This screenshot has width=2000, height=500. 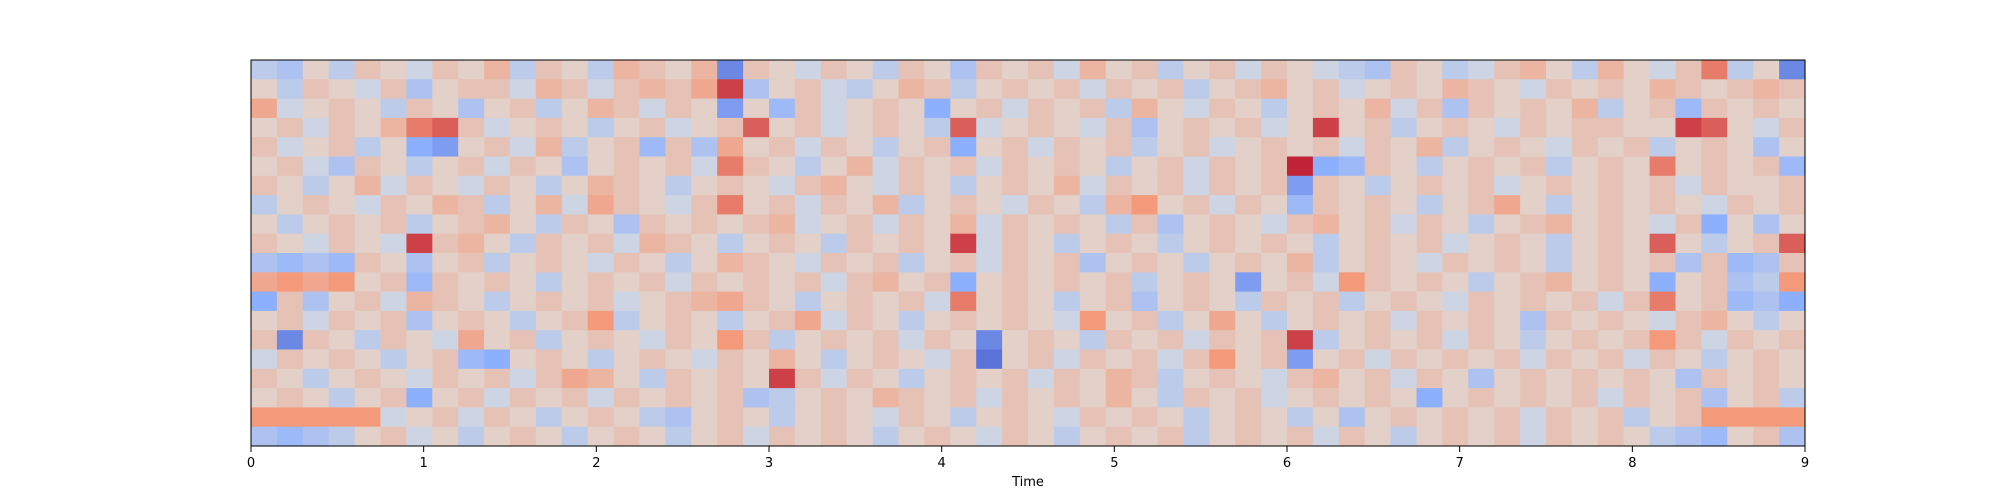 What do you see at coordinates (251, 463) in the screenshot?
I see `x-tick-label: 0` at bounding box center [251, 463].